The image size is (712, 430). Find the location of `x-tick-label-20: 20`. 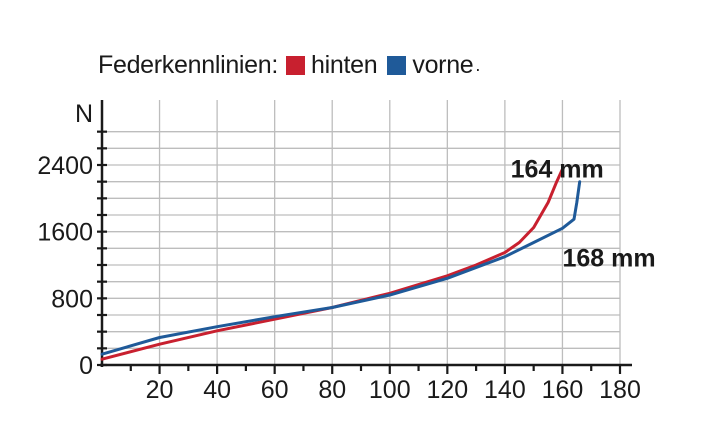

x-tick-label-20: 20 is located at coordinates (160, 390).